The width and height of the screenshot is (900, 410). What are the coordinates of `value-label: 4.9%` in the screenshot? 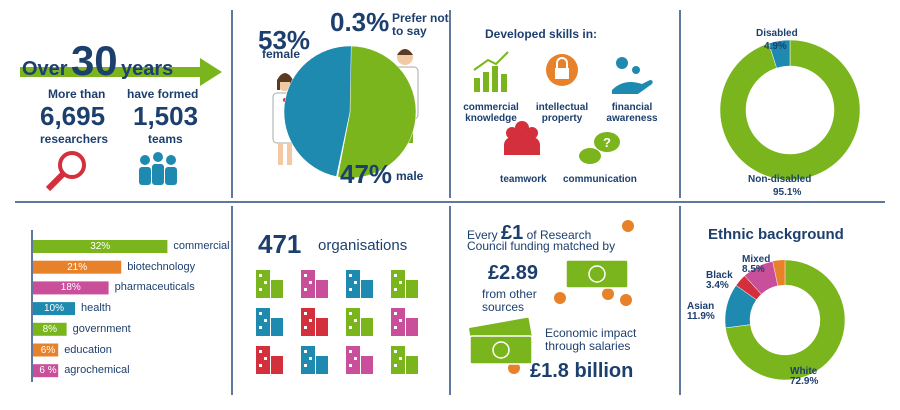 It's located at (775, 46).